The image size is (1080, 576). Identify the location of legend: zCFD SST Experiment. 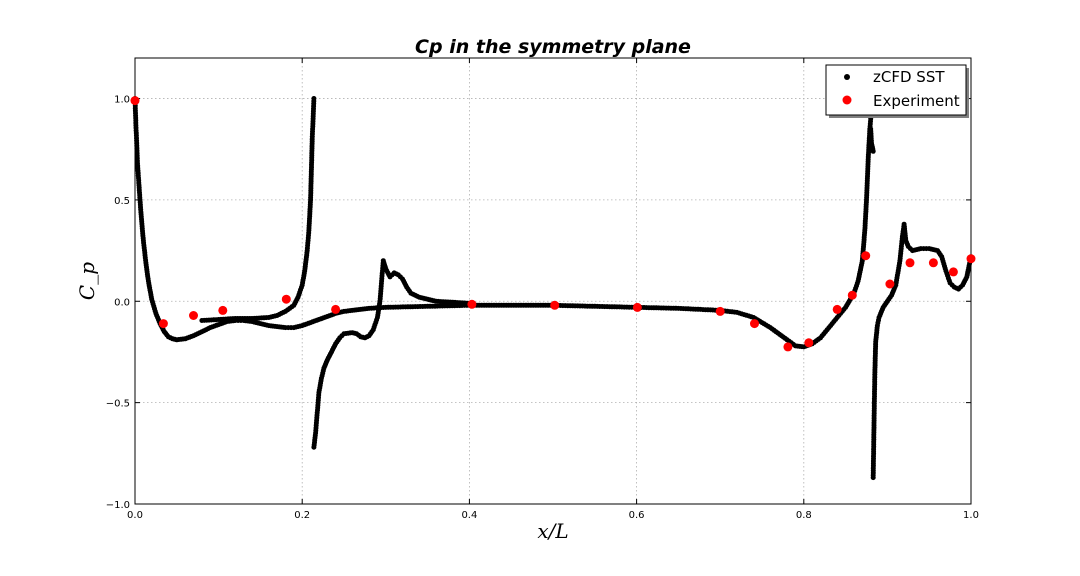
(897, 91).